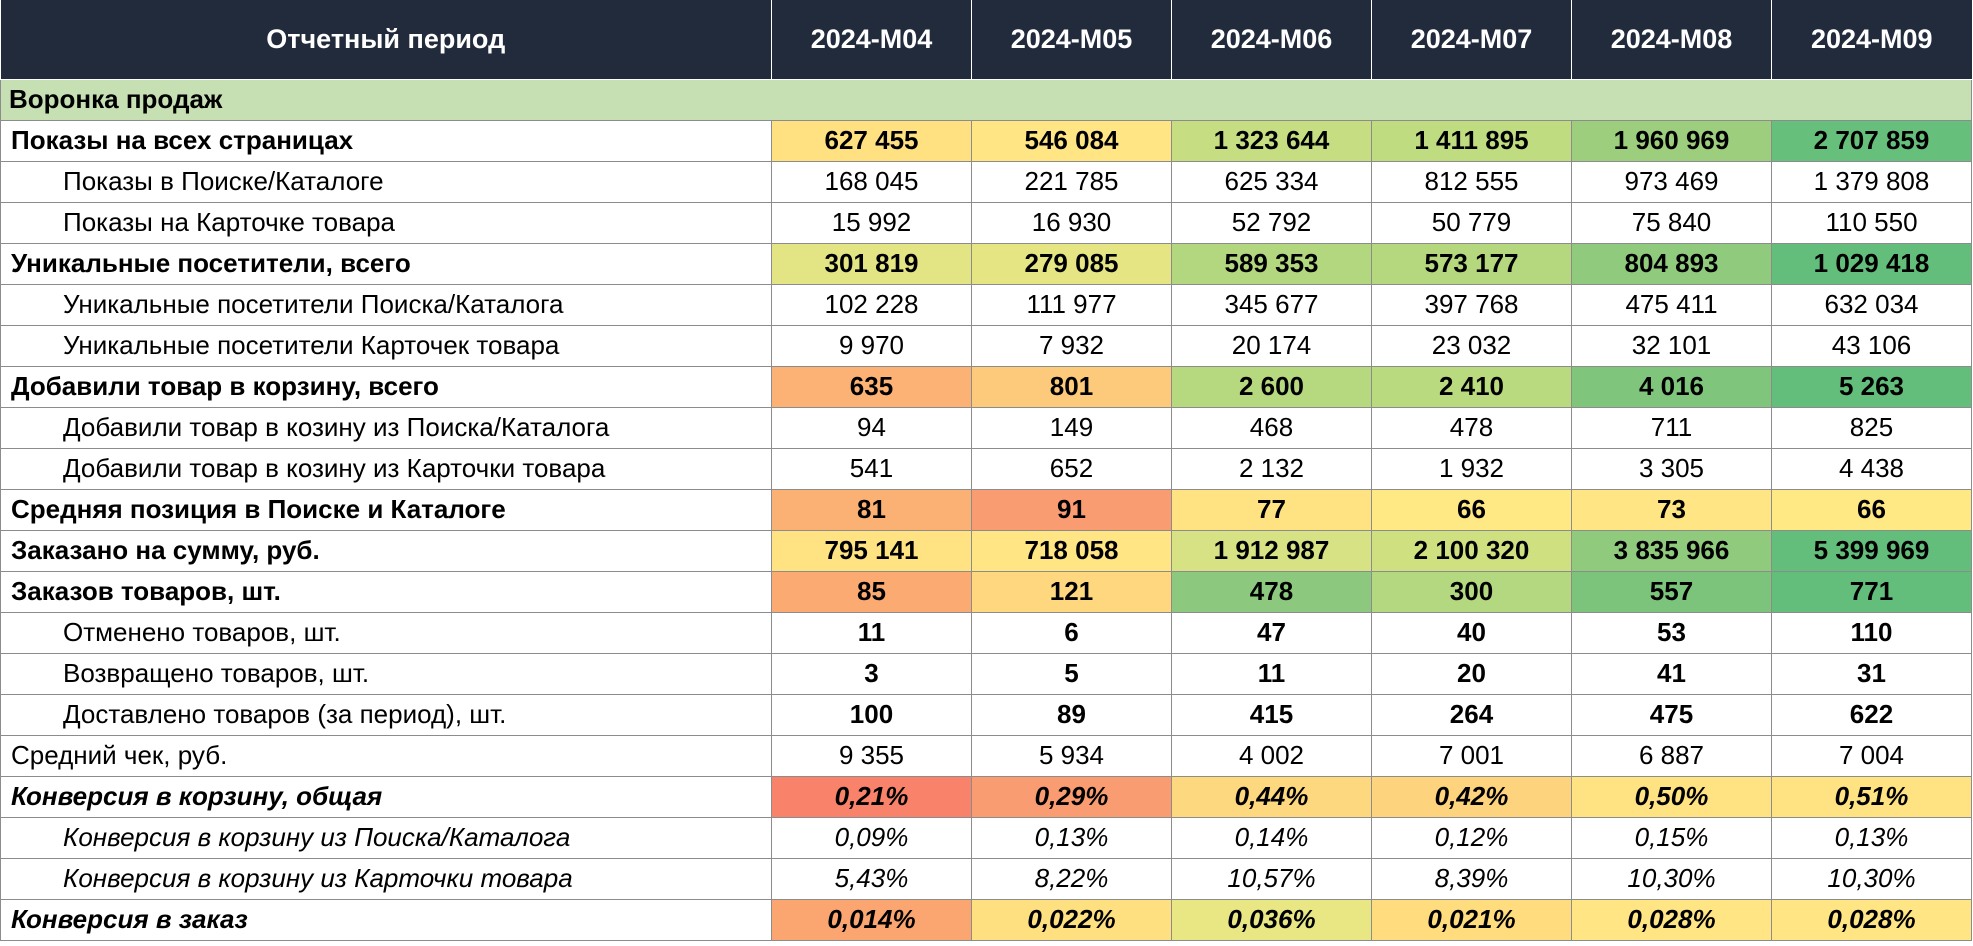 This screenshot has width=1973, height=946. Describe the element at coordinates (386, 304) in the screenshot. I see `row-label: Уникальные посетители Поиска/Каталога` at that location.